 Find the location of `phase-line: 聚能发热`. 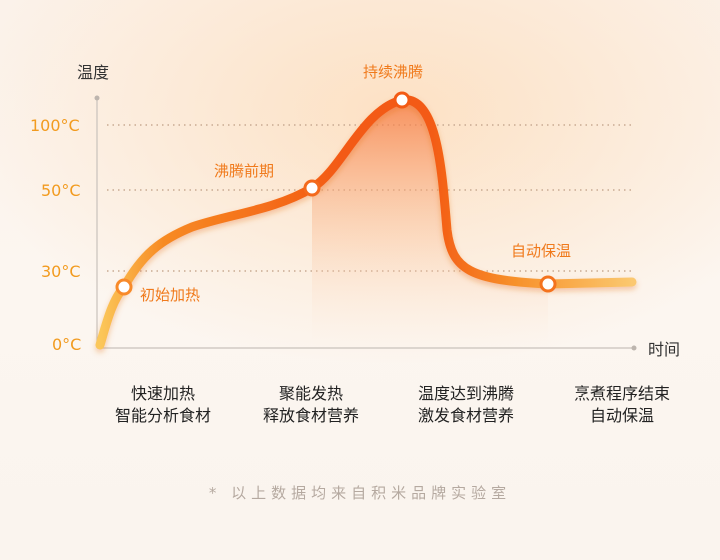

phase-line: 聚能发热 is located at coordinates (310, 393).